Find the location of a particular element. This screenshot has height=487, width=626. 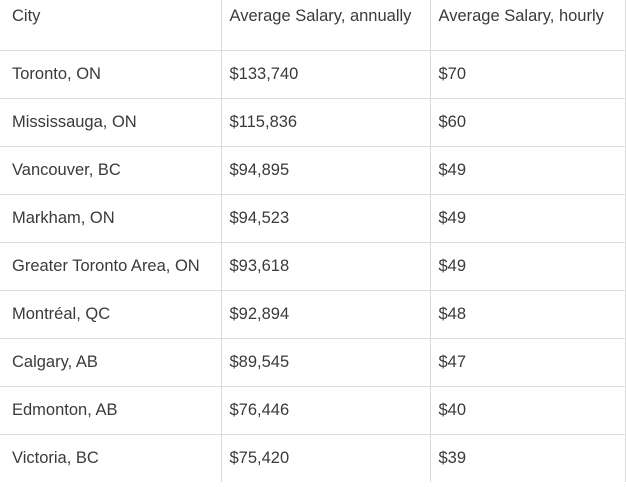

annual-salary-cell: $75,420 is located at coordinates (325, 457).